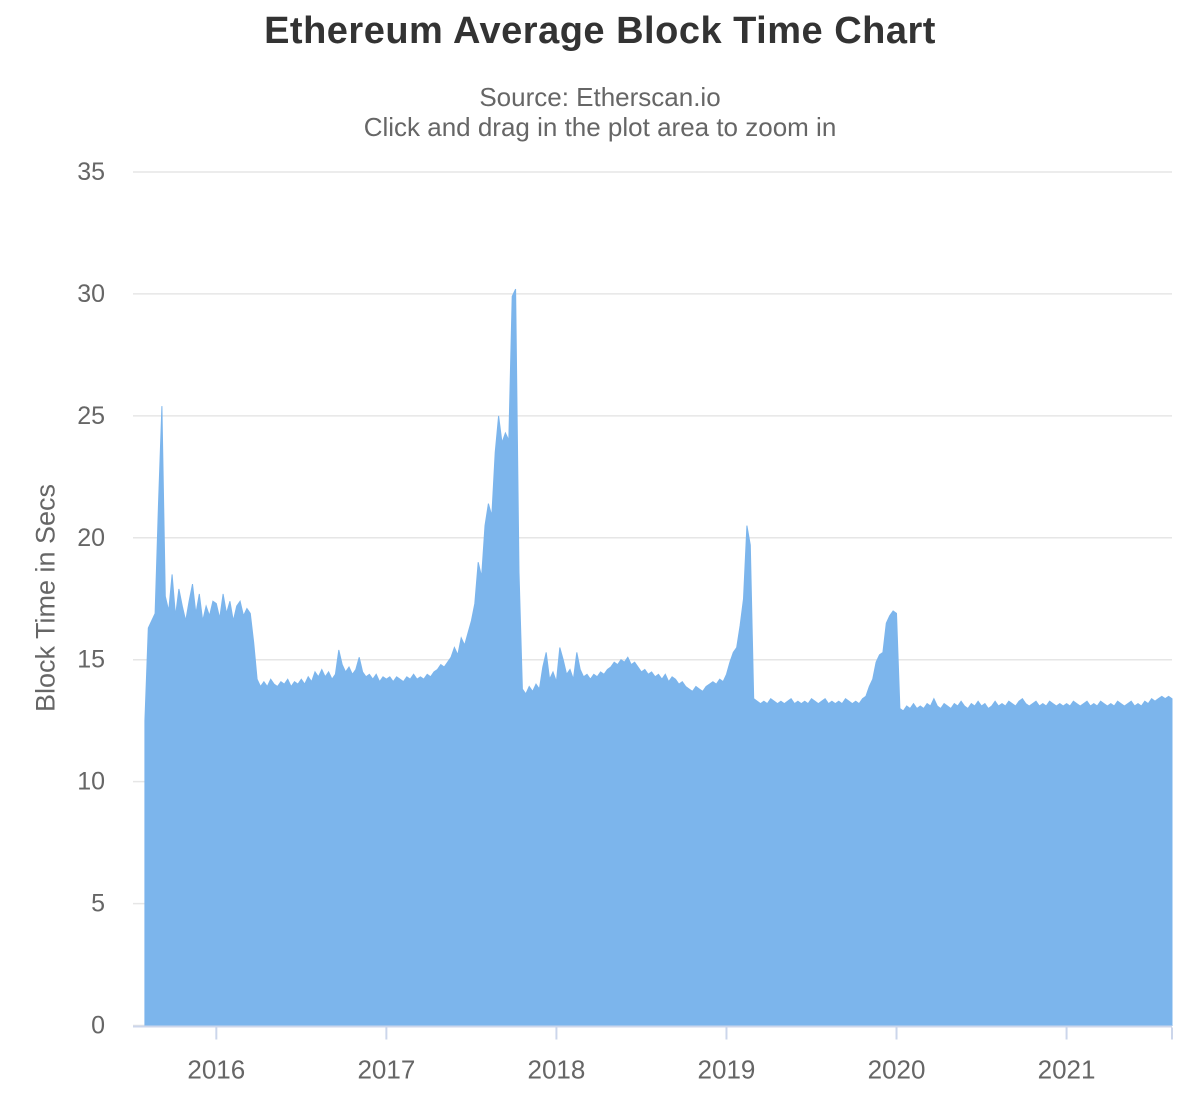  I want to click on y-tick-label: 30, so click(91, 294).